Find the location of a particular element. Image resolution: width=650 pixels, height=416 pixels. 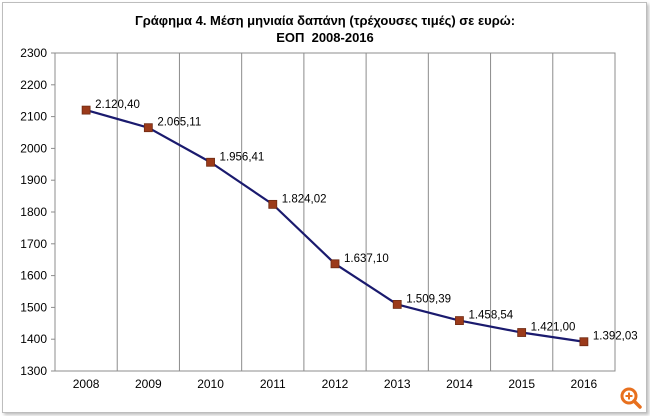

y-tick-label: 1400 is located at coordinates (33, 339).